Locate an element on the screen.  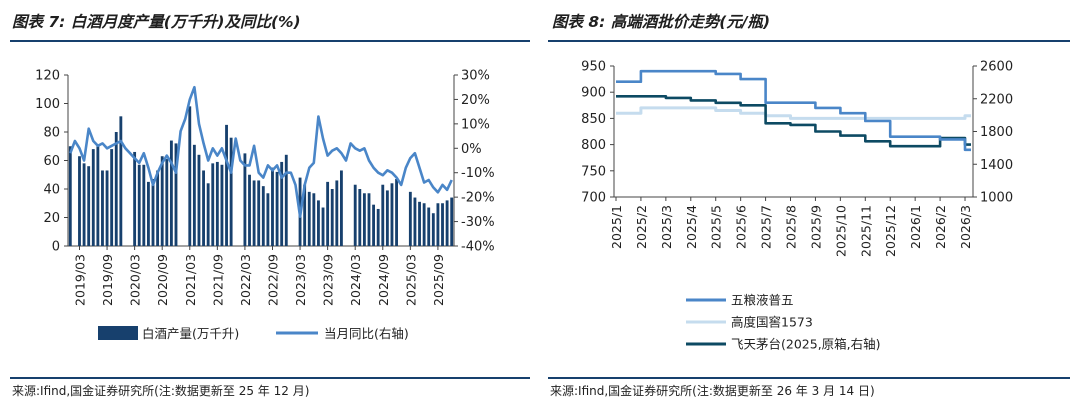
right-y-tick-label: 30% is located at coordinates (475, 76).